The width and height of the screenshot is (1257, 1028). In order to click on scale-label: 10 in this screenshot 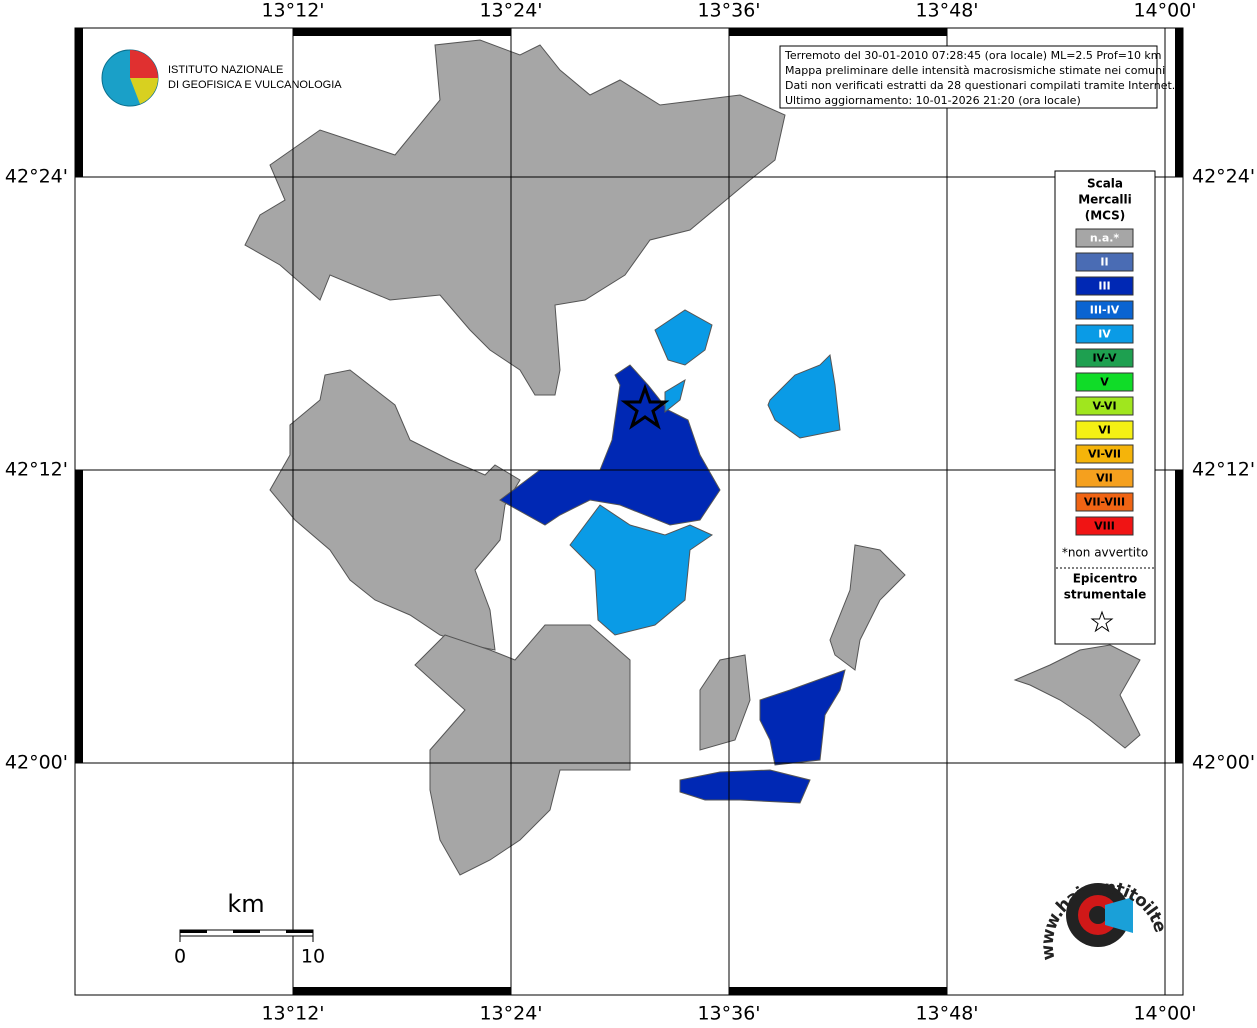, I will do `click(313, 957)`.